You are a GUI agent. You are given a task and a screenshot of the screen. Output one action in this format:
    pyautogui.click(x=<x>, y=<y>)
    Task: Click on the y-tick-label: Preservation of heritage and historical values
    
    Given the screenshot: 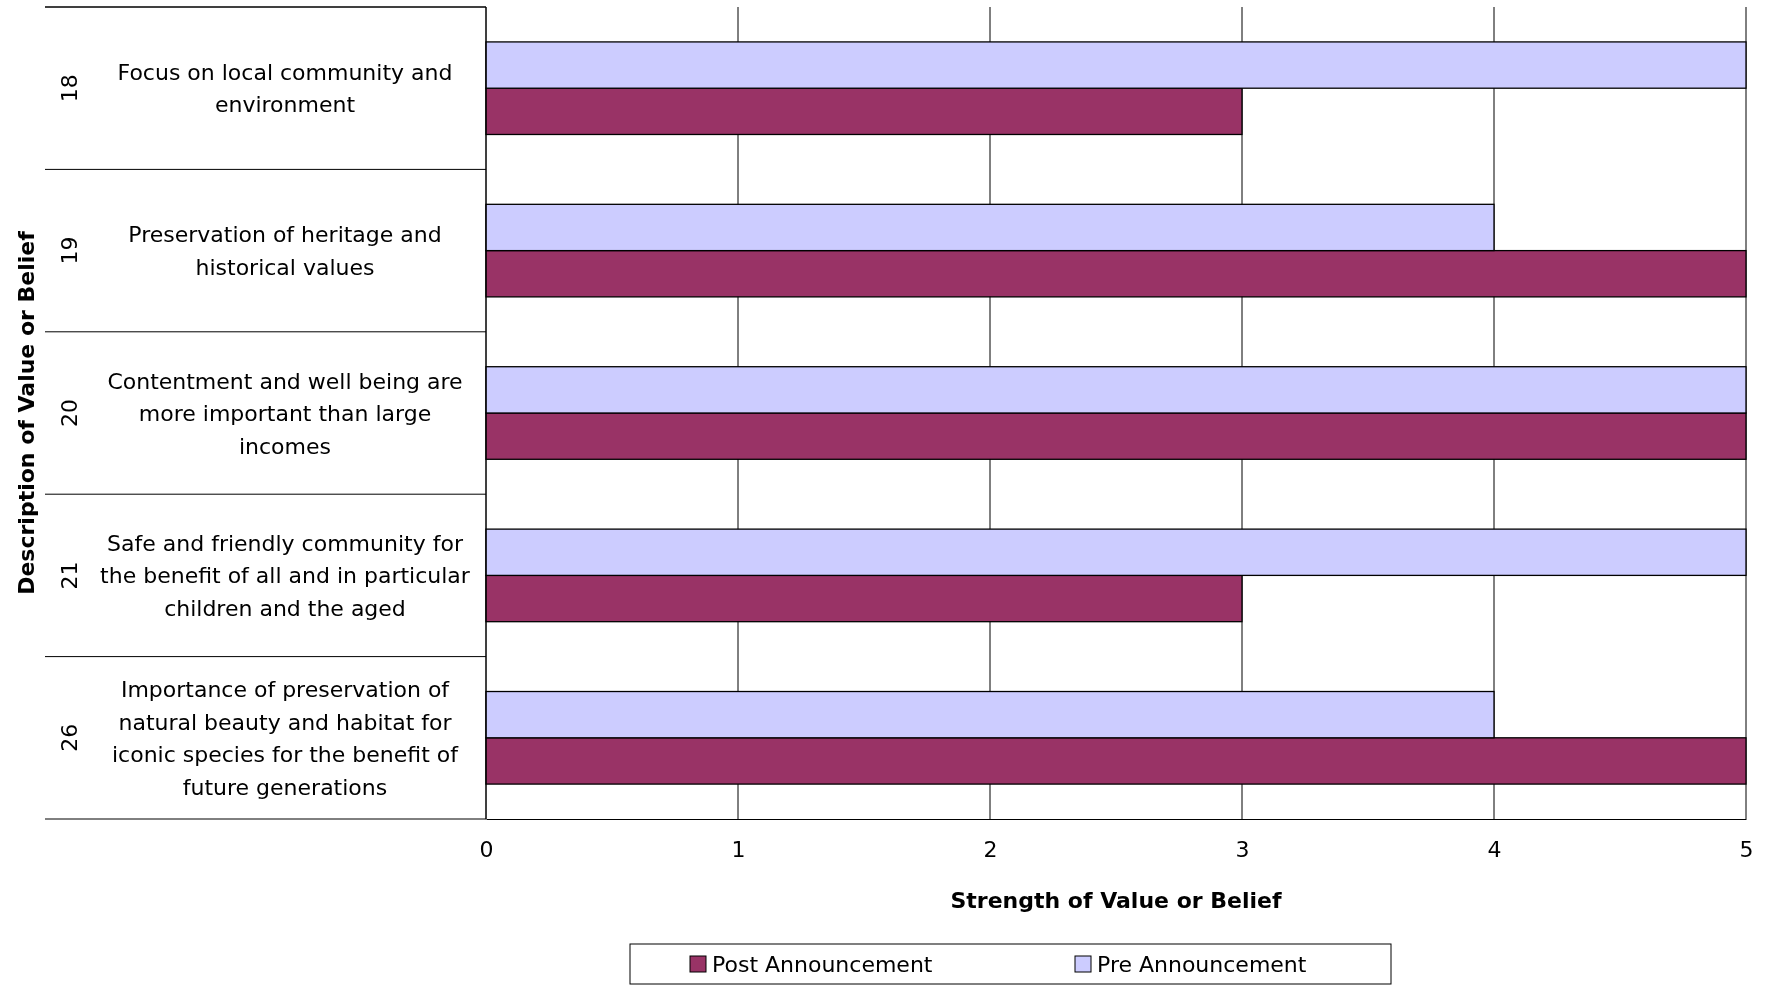 What is the action you would take?
    pyautogui.click(x=285, y=251)
    